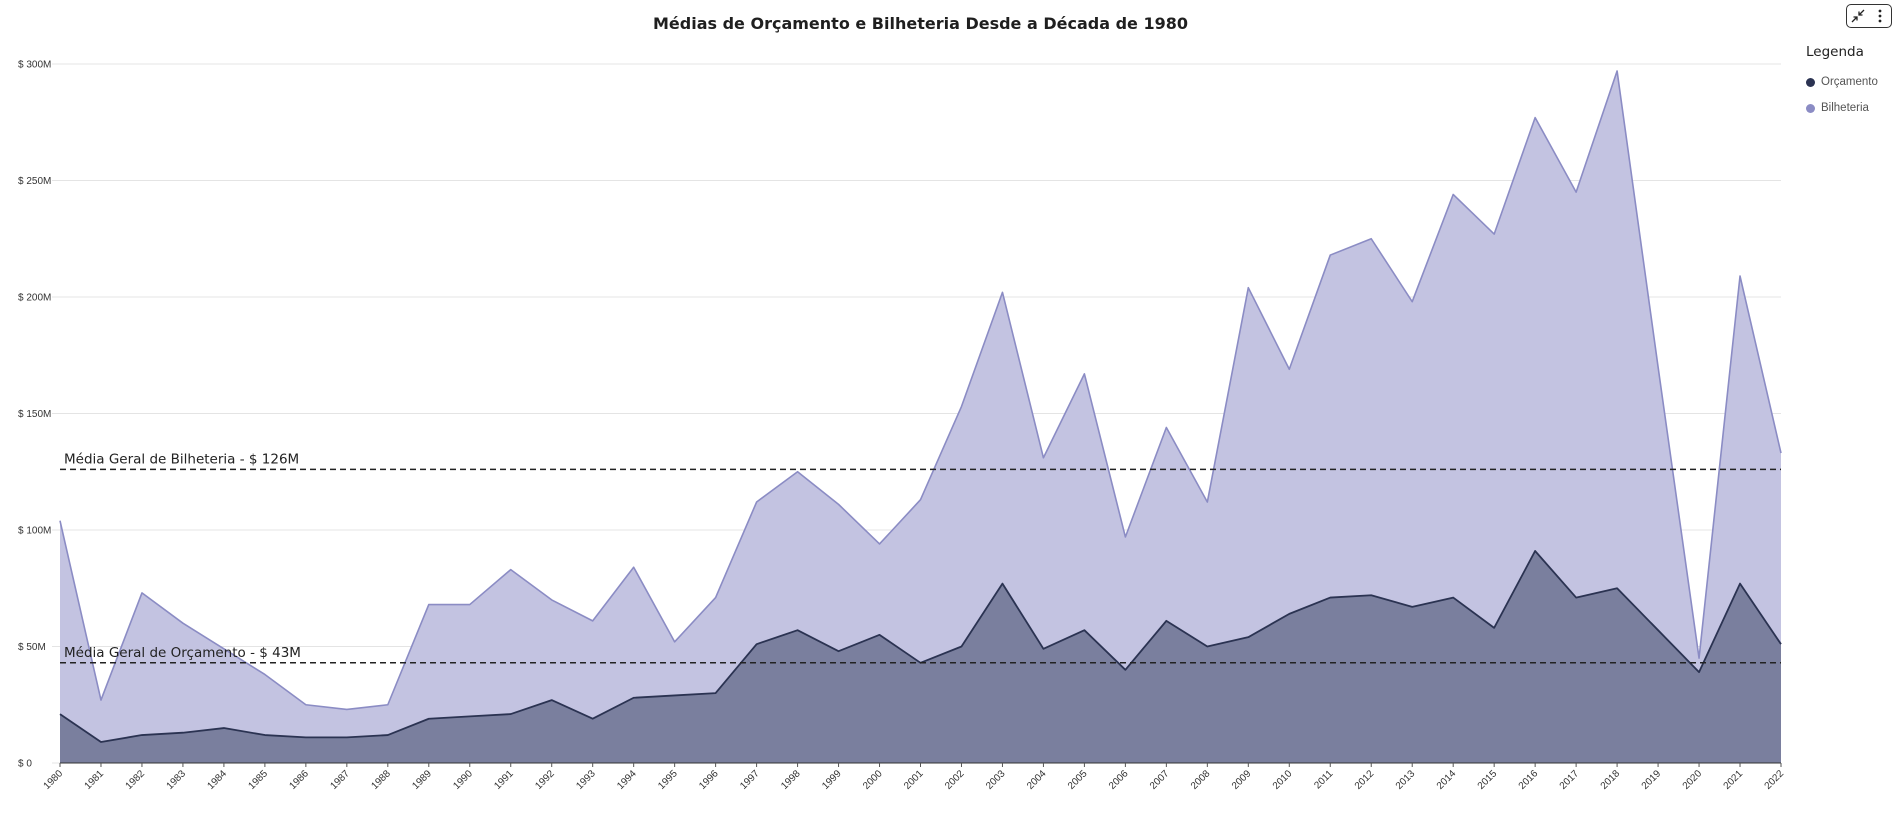 The height and width of the screenshot is (831, 1904). I want to click on x-tick-label: 1988, so click(381, 780).